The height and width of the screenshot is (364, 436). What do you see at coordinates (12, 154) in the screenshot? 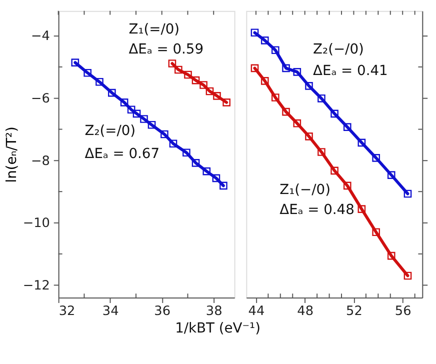
I see `y-axis-title: ln(eₙ/T²)` at bounding box center [12, 154].